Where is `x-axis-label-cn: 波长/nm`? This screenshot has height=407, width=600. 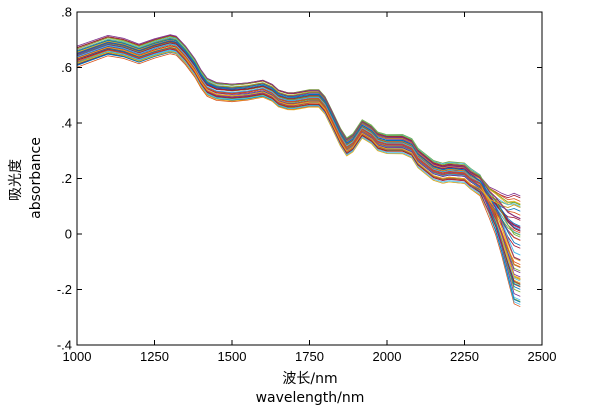 x-axis-label-cn: 波长/nm is located at coordinates (309, 379).